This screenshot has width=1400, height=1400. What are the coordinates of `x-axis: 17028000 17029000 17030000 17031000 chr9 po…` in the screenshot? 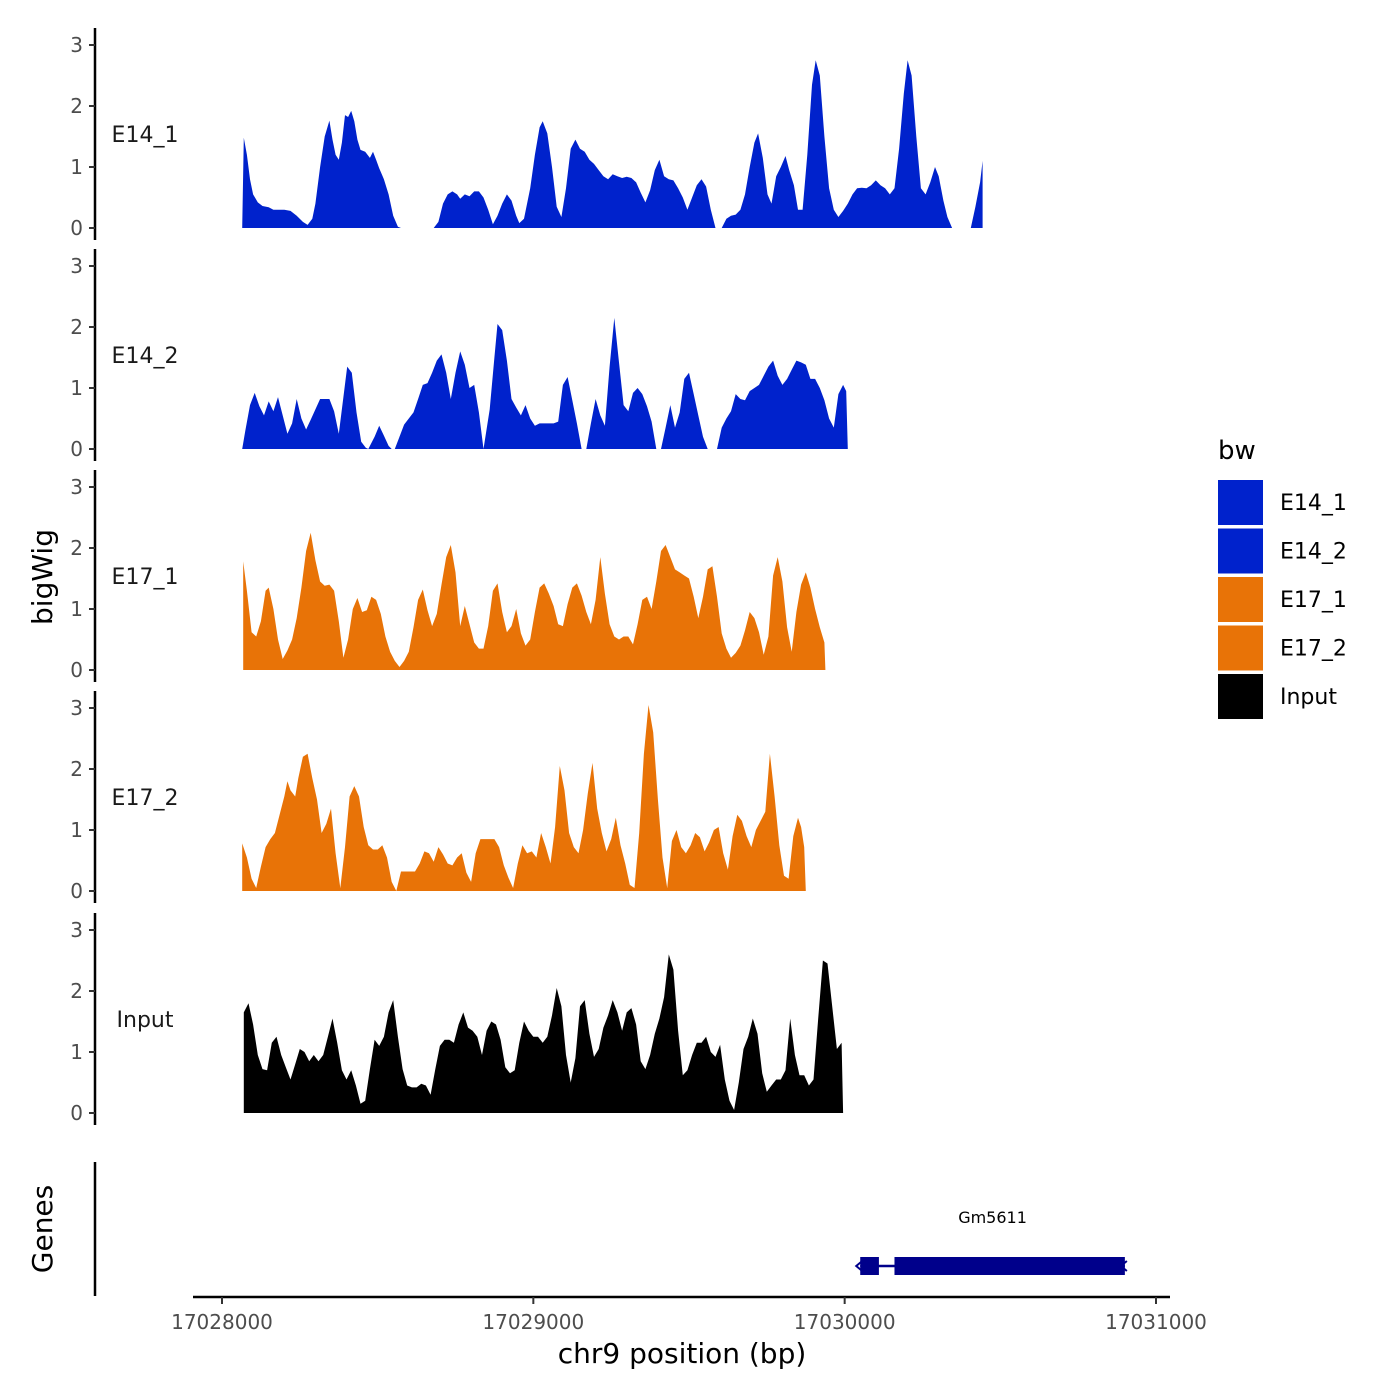 It's located at (689, 1332).